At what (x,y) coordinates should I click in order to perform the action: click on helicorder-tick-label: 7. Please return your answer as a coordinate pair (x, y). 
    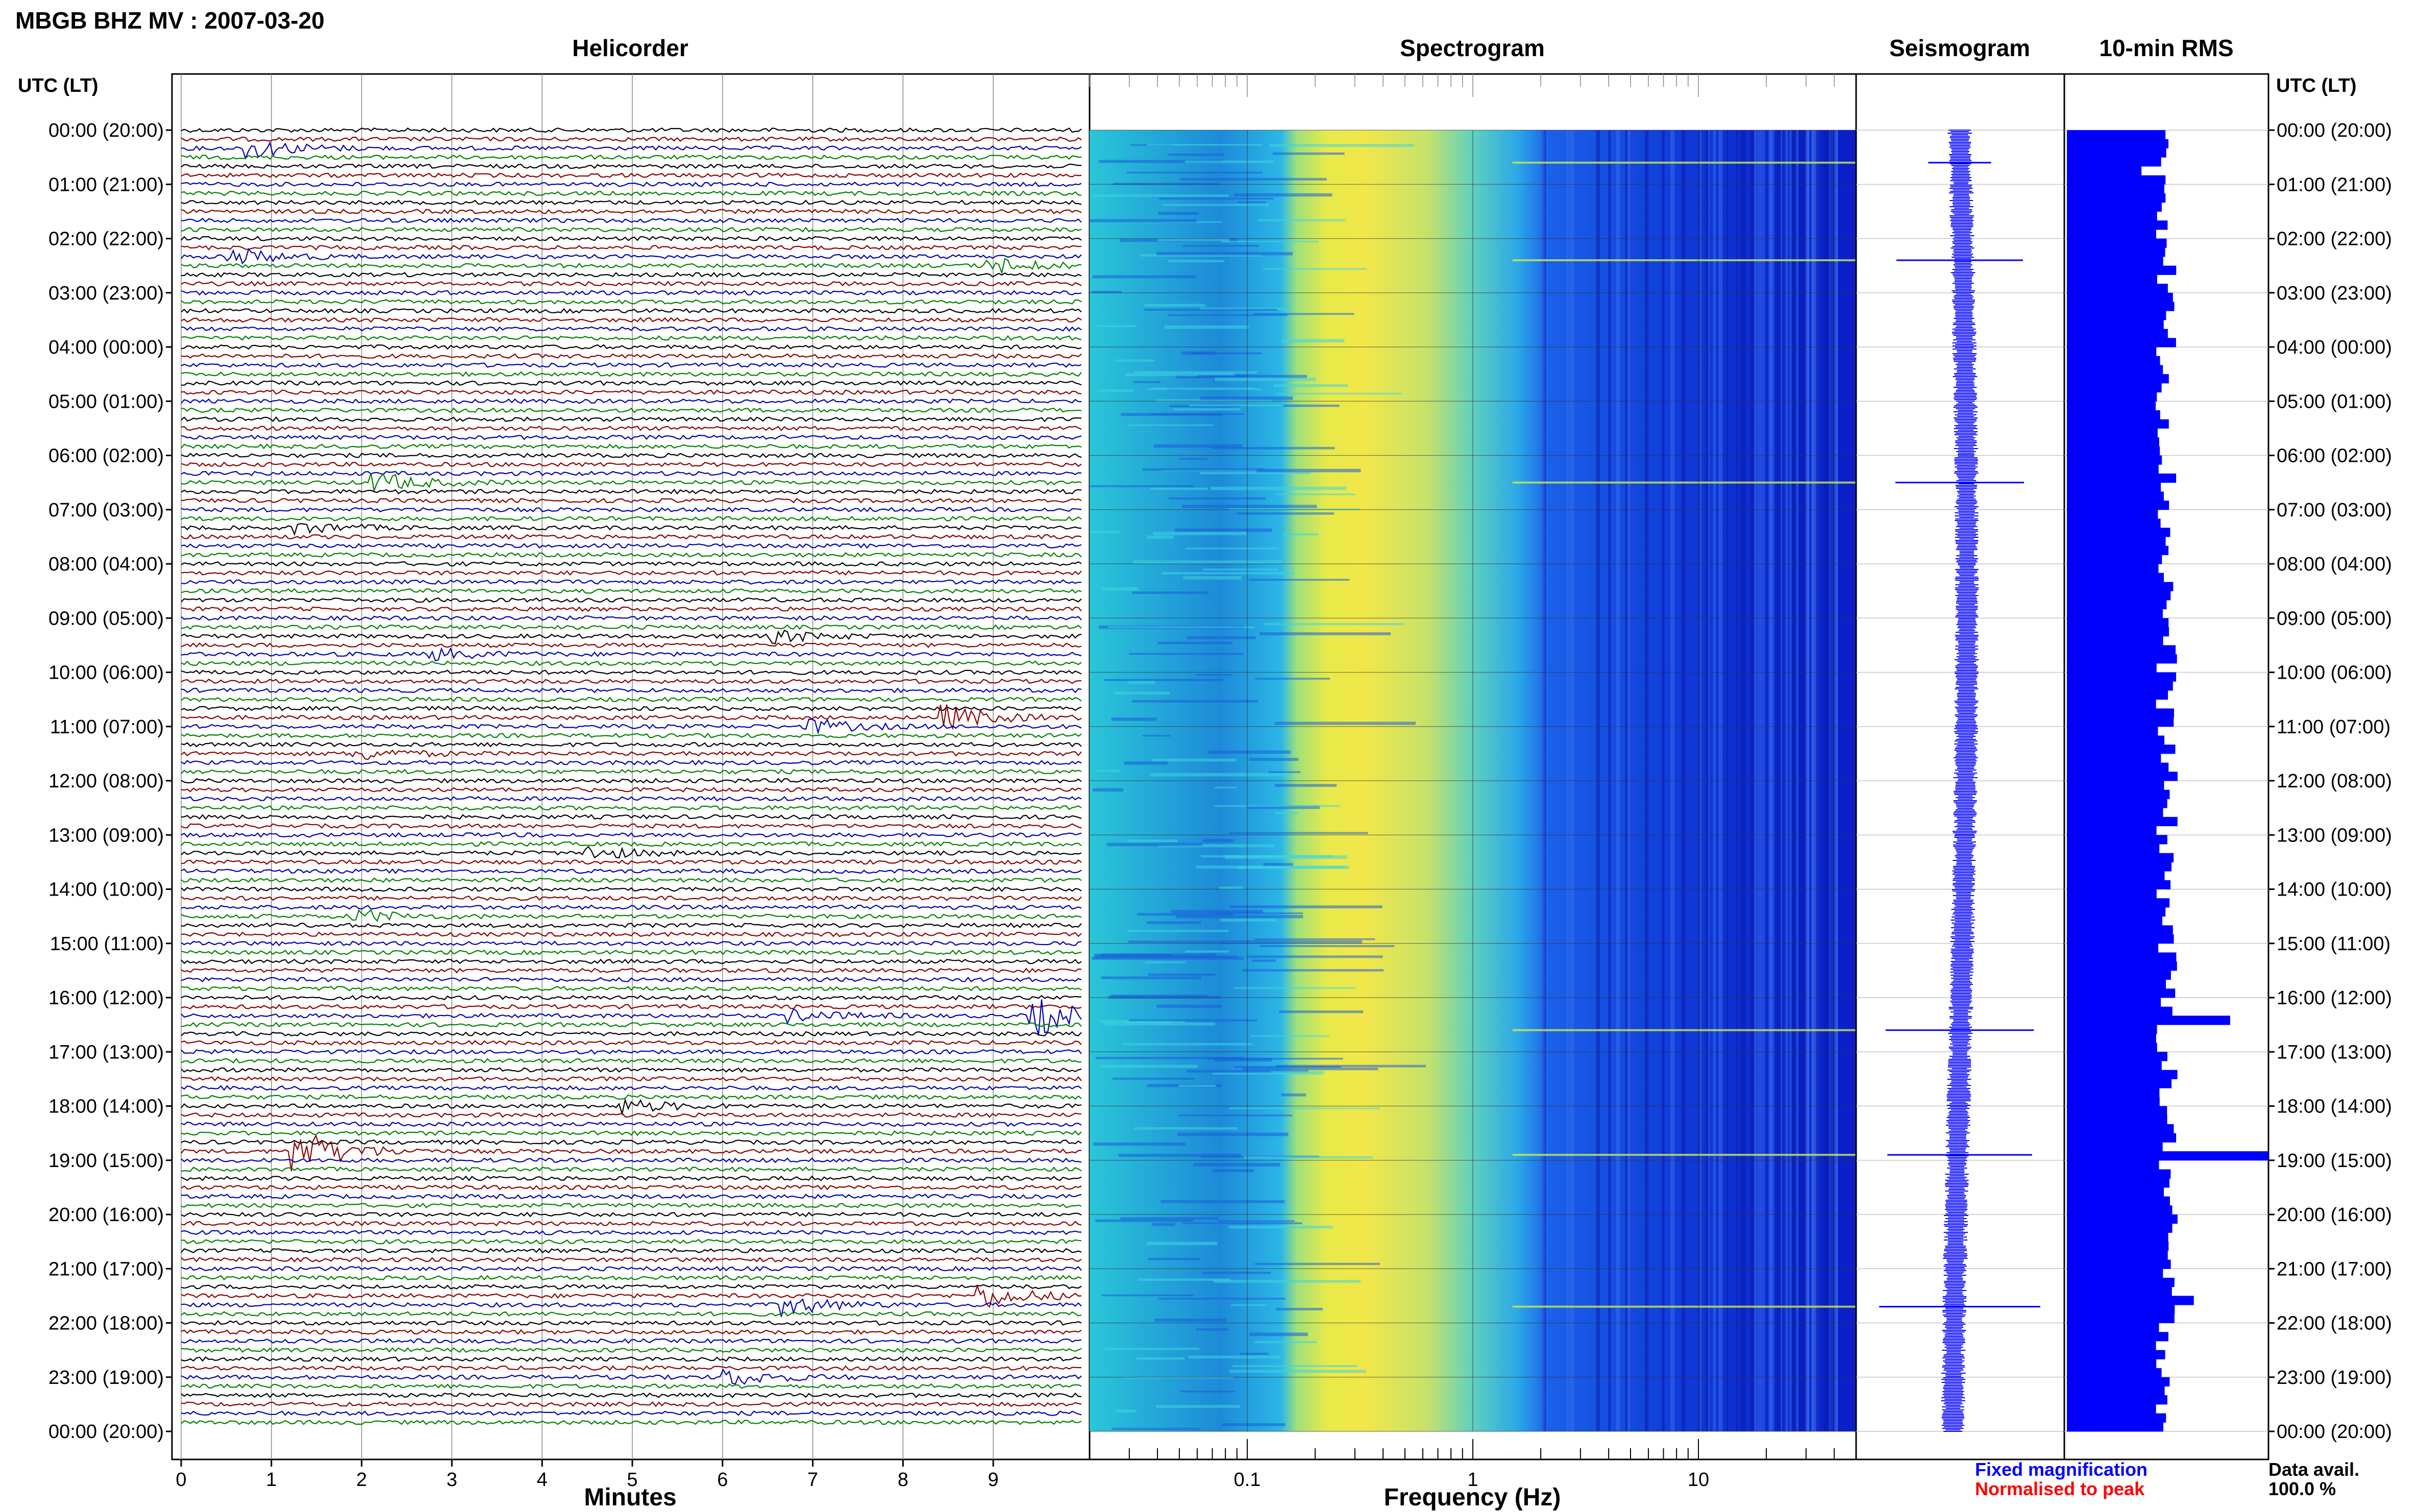
    Looking at the image, I should click on (812, 1480).